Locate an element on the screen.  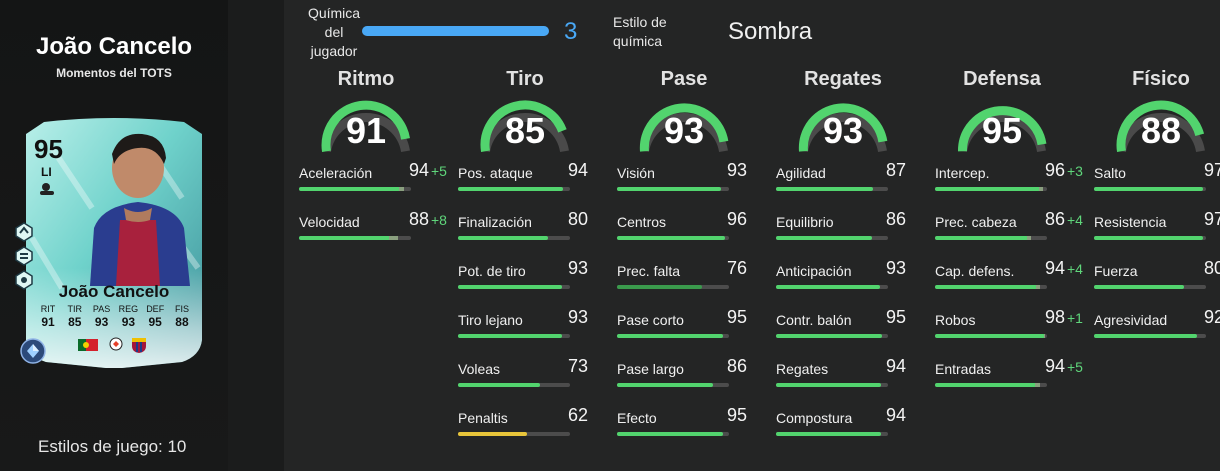
category-value: 85 is located at coordinates (525, 130).